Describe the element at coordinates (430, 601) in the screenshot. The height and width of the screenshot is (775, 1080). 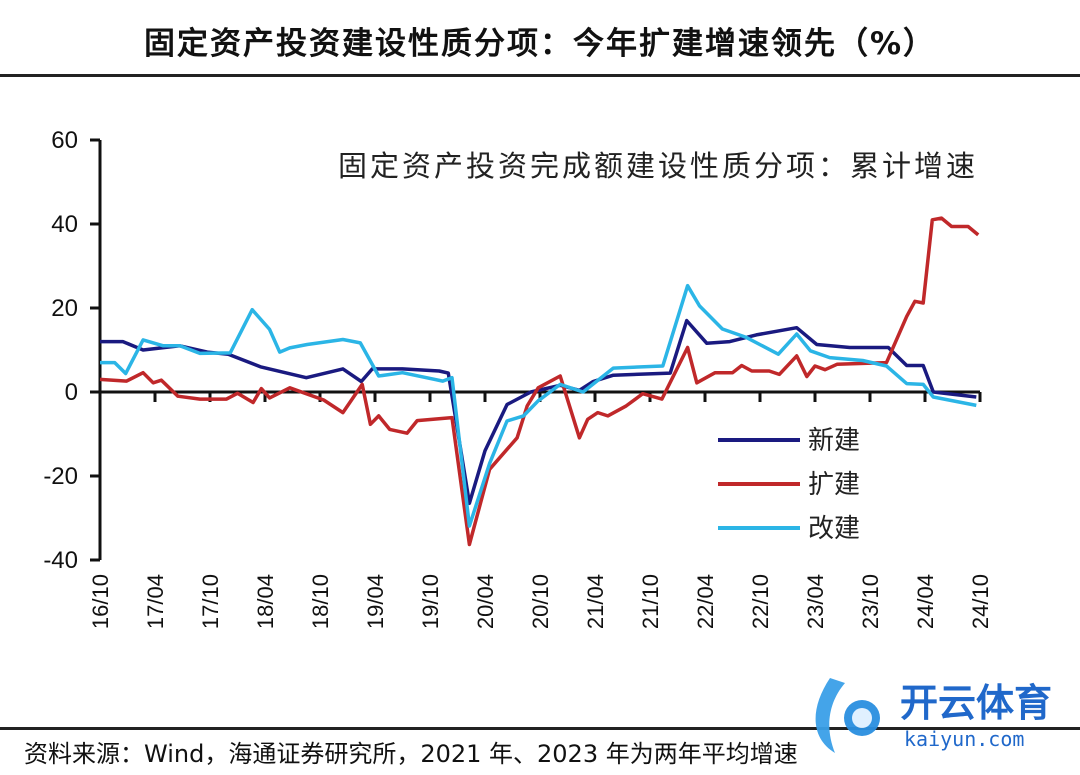
I see `x-tick-label: 19/10` at that location.